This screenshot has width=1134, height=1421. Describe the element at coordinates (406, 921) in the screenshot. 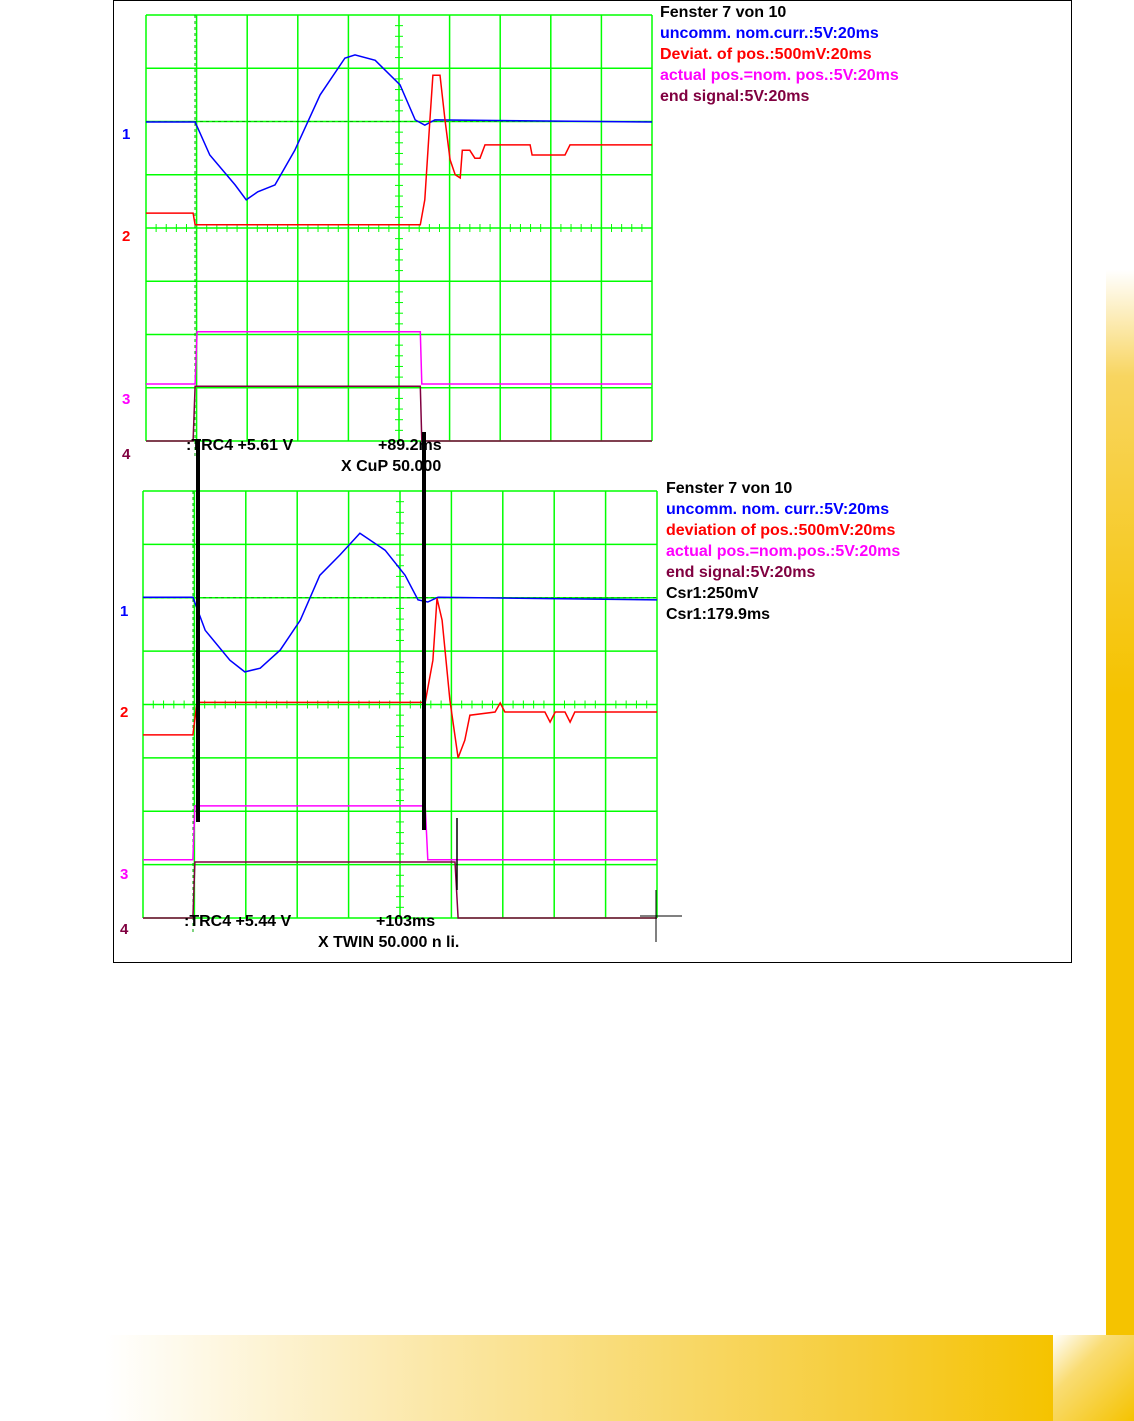

I see `time-readout: +103ms` at that location.